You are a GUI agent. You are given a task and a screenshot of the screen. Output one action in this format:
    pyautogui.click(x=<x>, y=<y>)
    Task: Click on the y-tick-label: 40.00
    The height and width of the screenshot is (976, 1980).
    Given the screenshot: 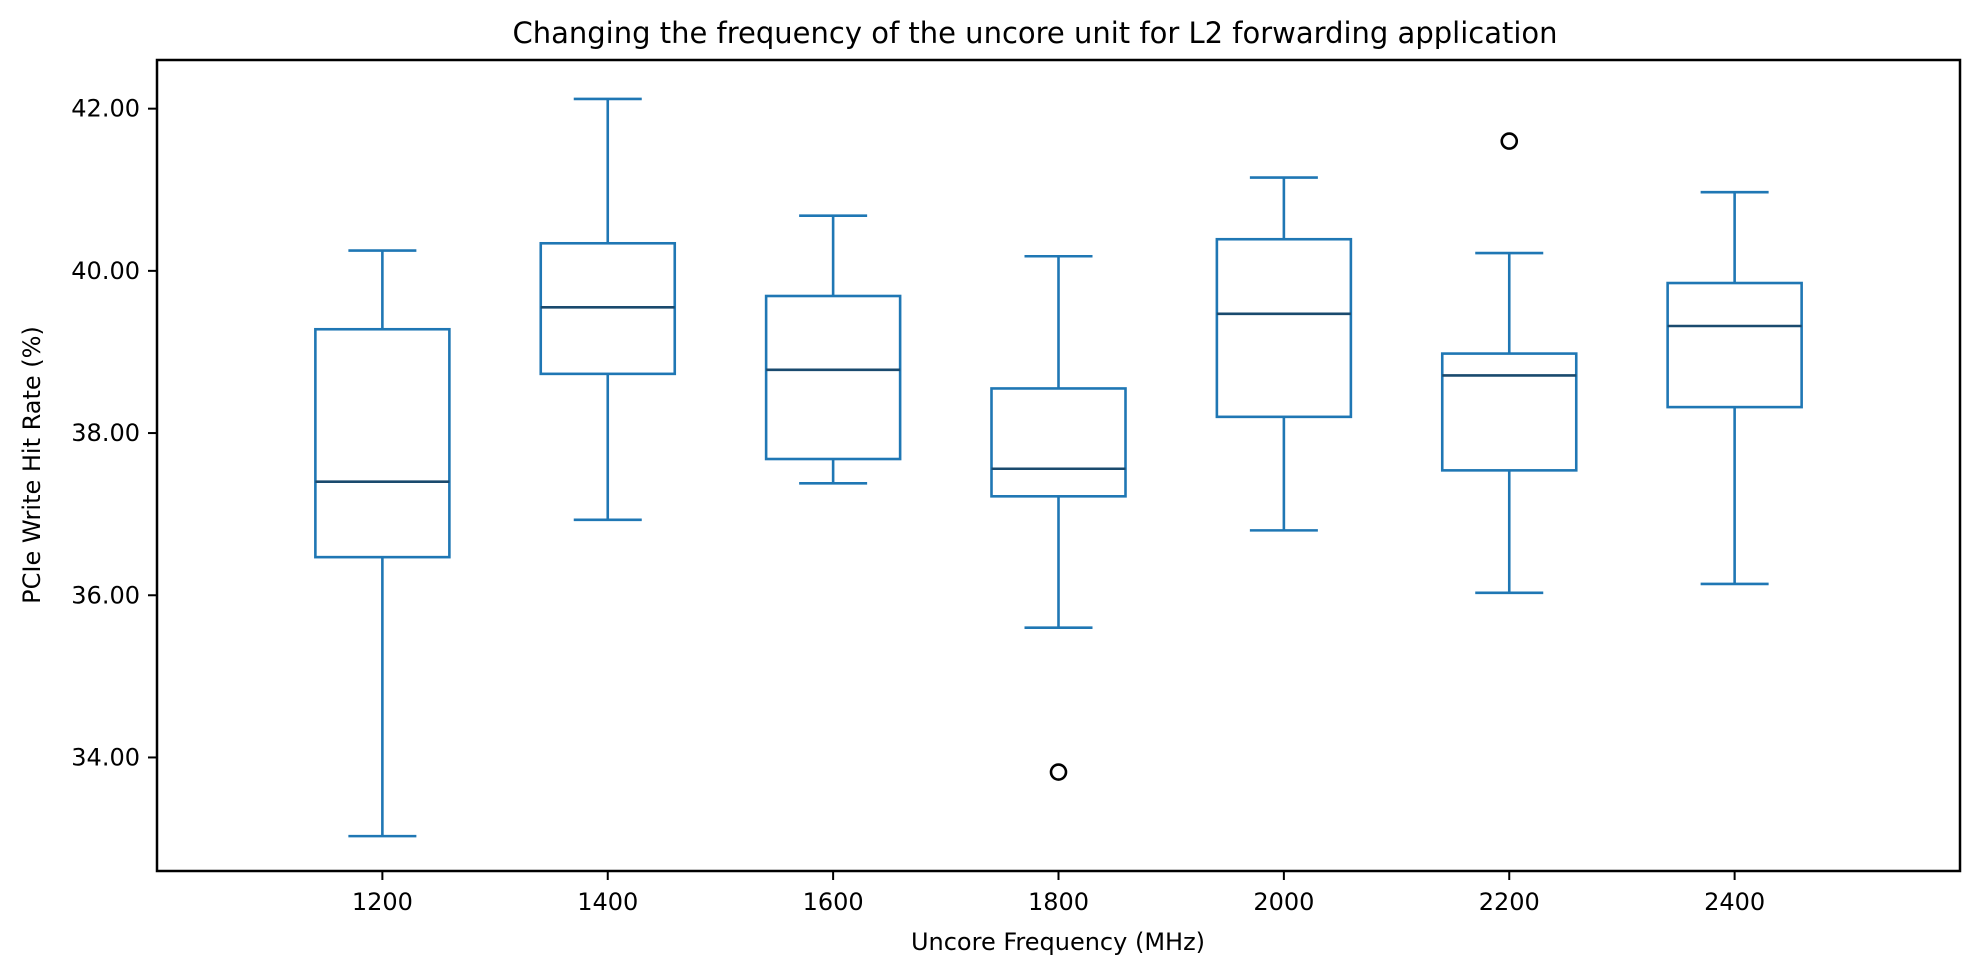 What is the action you would take?
    pyautogui.click(x=105, y=271)
    